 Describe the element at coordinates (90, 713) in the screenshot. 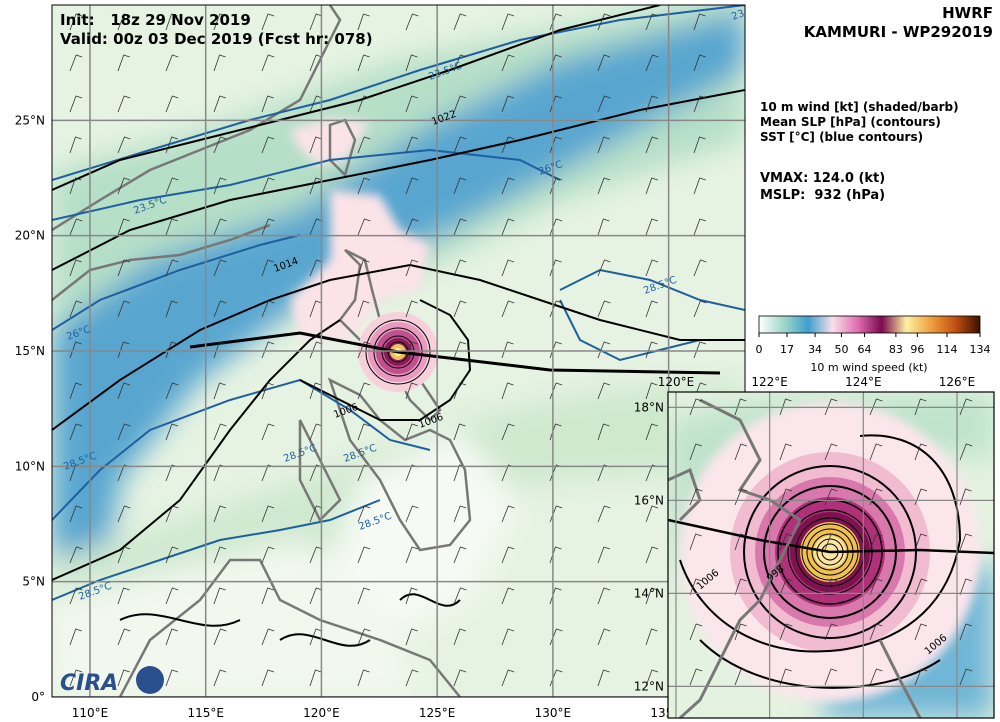

I see `lon-label: 110°E` at that location.